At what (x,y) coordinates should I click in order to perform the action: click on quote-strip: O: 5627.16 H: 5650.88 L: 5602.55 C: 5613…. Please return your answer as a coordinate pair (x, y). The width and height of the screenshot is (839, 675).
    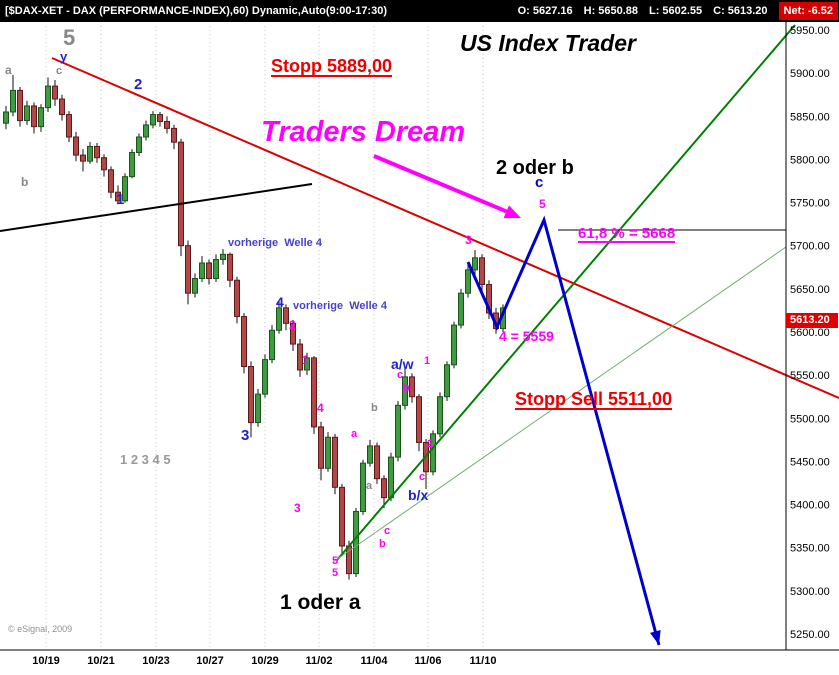
    Looking at the image, I should click on (678, 11).